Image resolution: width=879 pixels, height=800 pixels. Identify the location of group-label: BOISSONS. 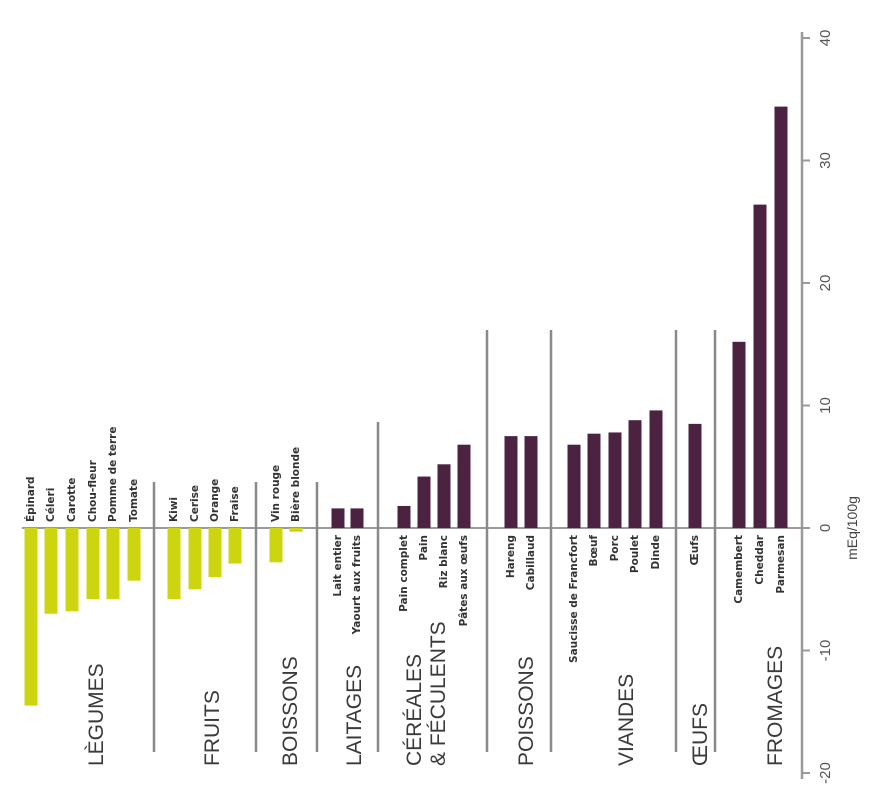
(290, 711).